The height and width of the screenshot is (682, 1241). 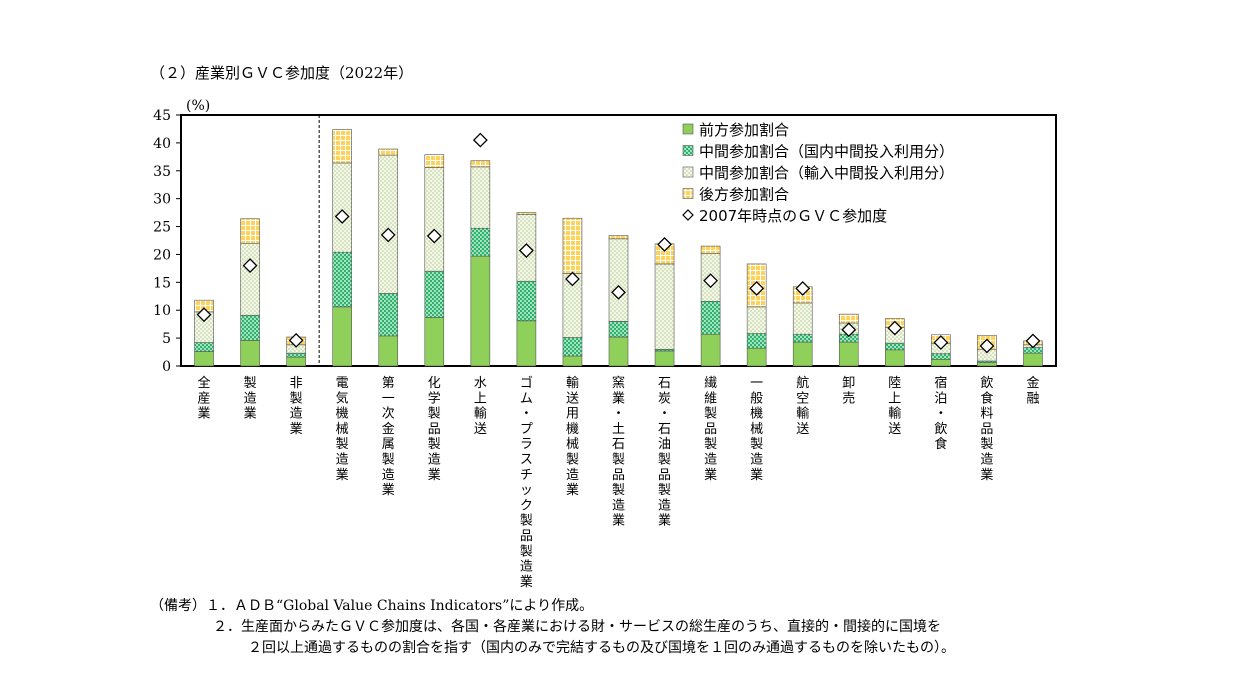 I want to click on y-tick-label: 20, so click(x=162, y=255).